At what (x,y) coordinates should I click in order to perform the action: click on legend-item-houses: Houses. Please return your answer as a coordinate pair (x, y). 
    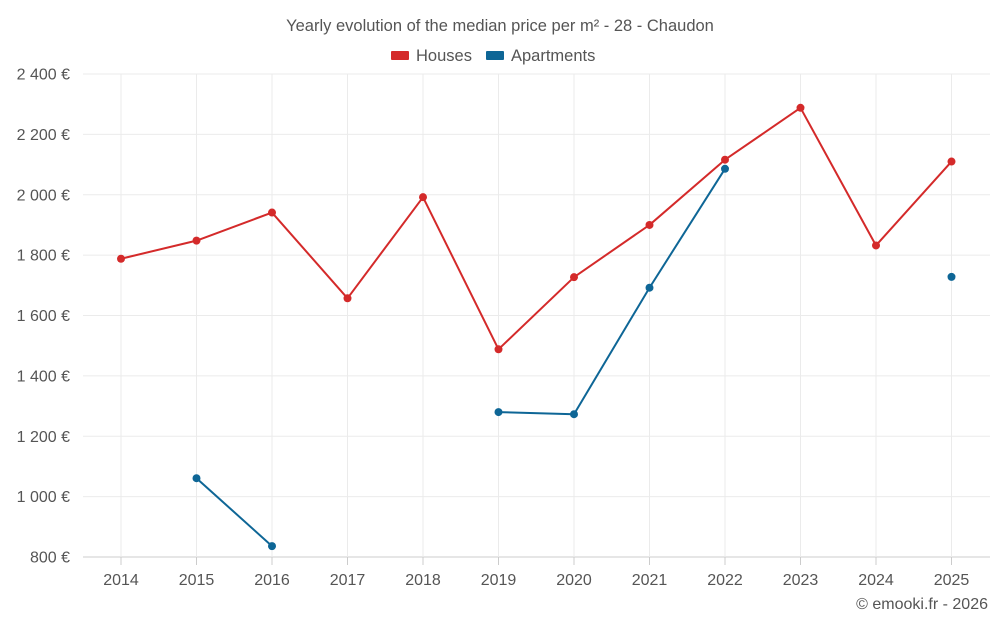
    Looking at the image, I should click on (431, 56).